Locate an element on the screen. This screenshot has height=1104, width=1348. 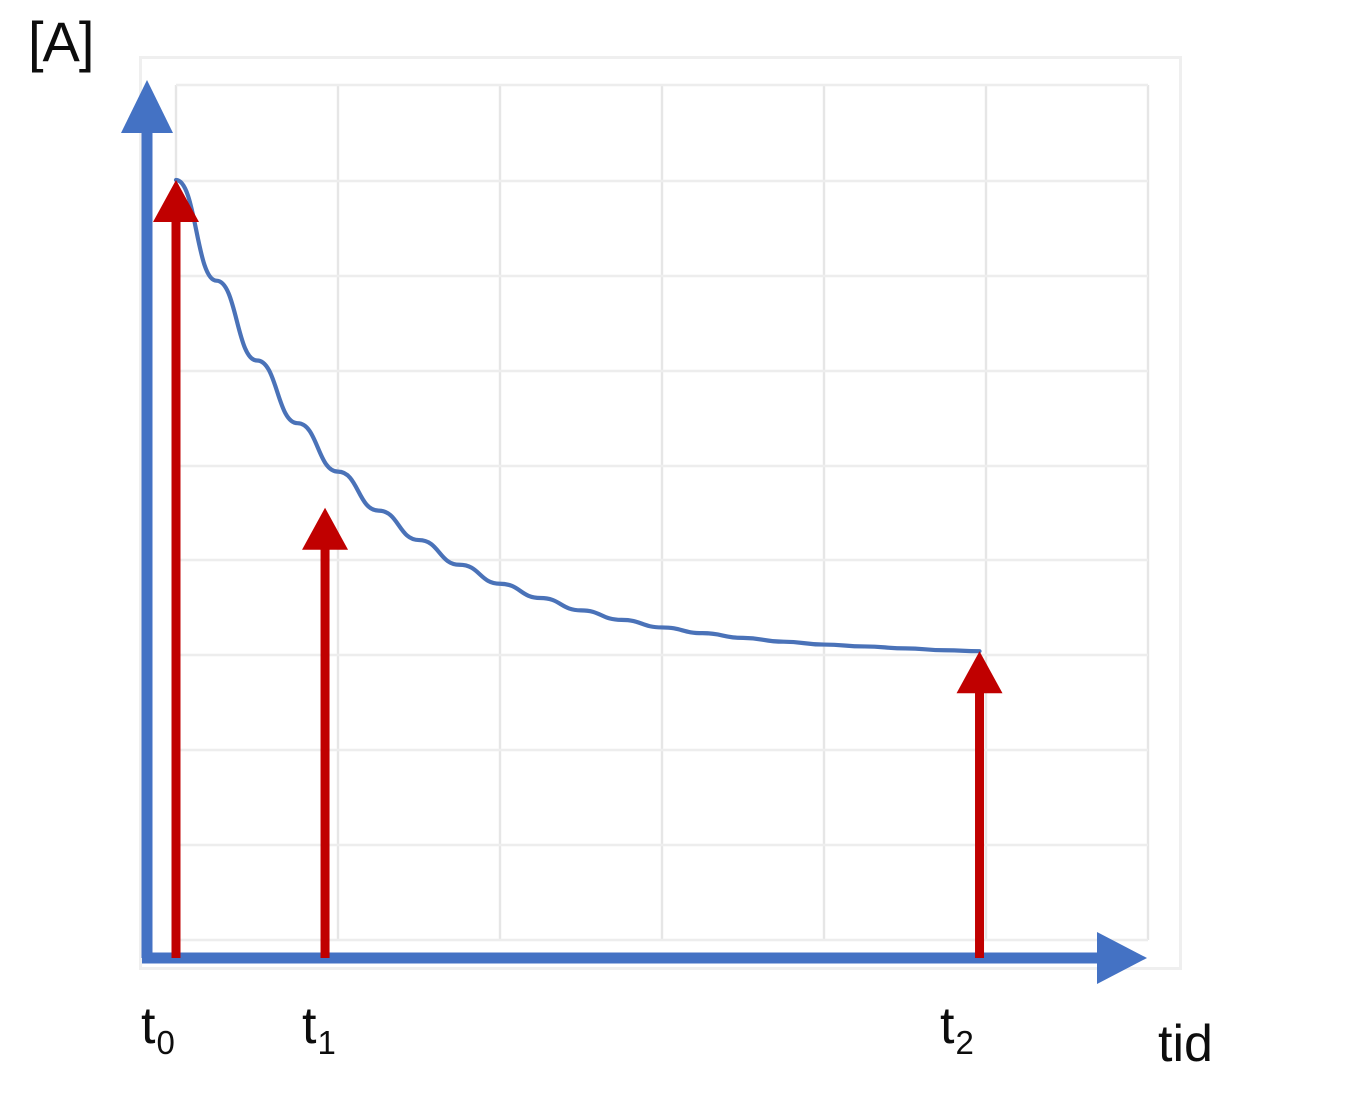
x-tick-label-t0: t0 is located at coordinates (158, 1028).